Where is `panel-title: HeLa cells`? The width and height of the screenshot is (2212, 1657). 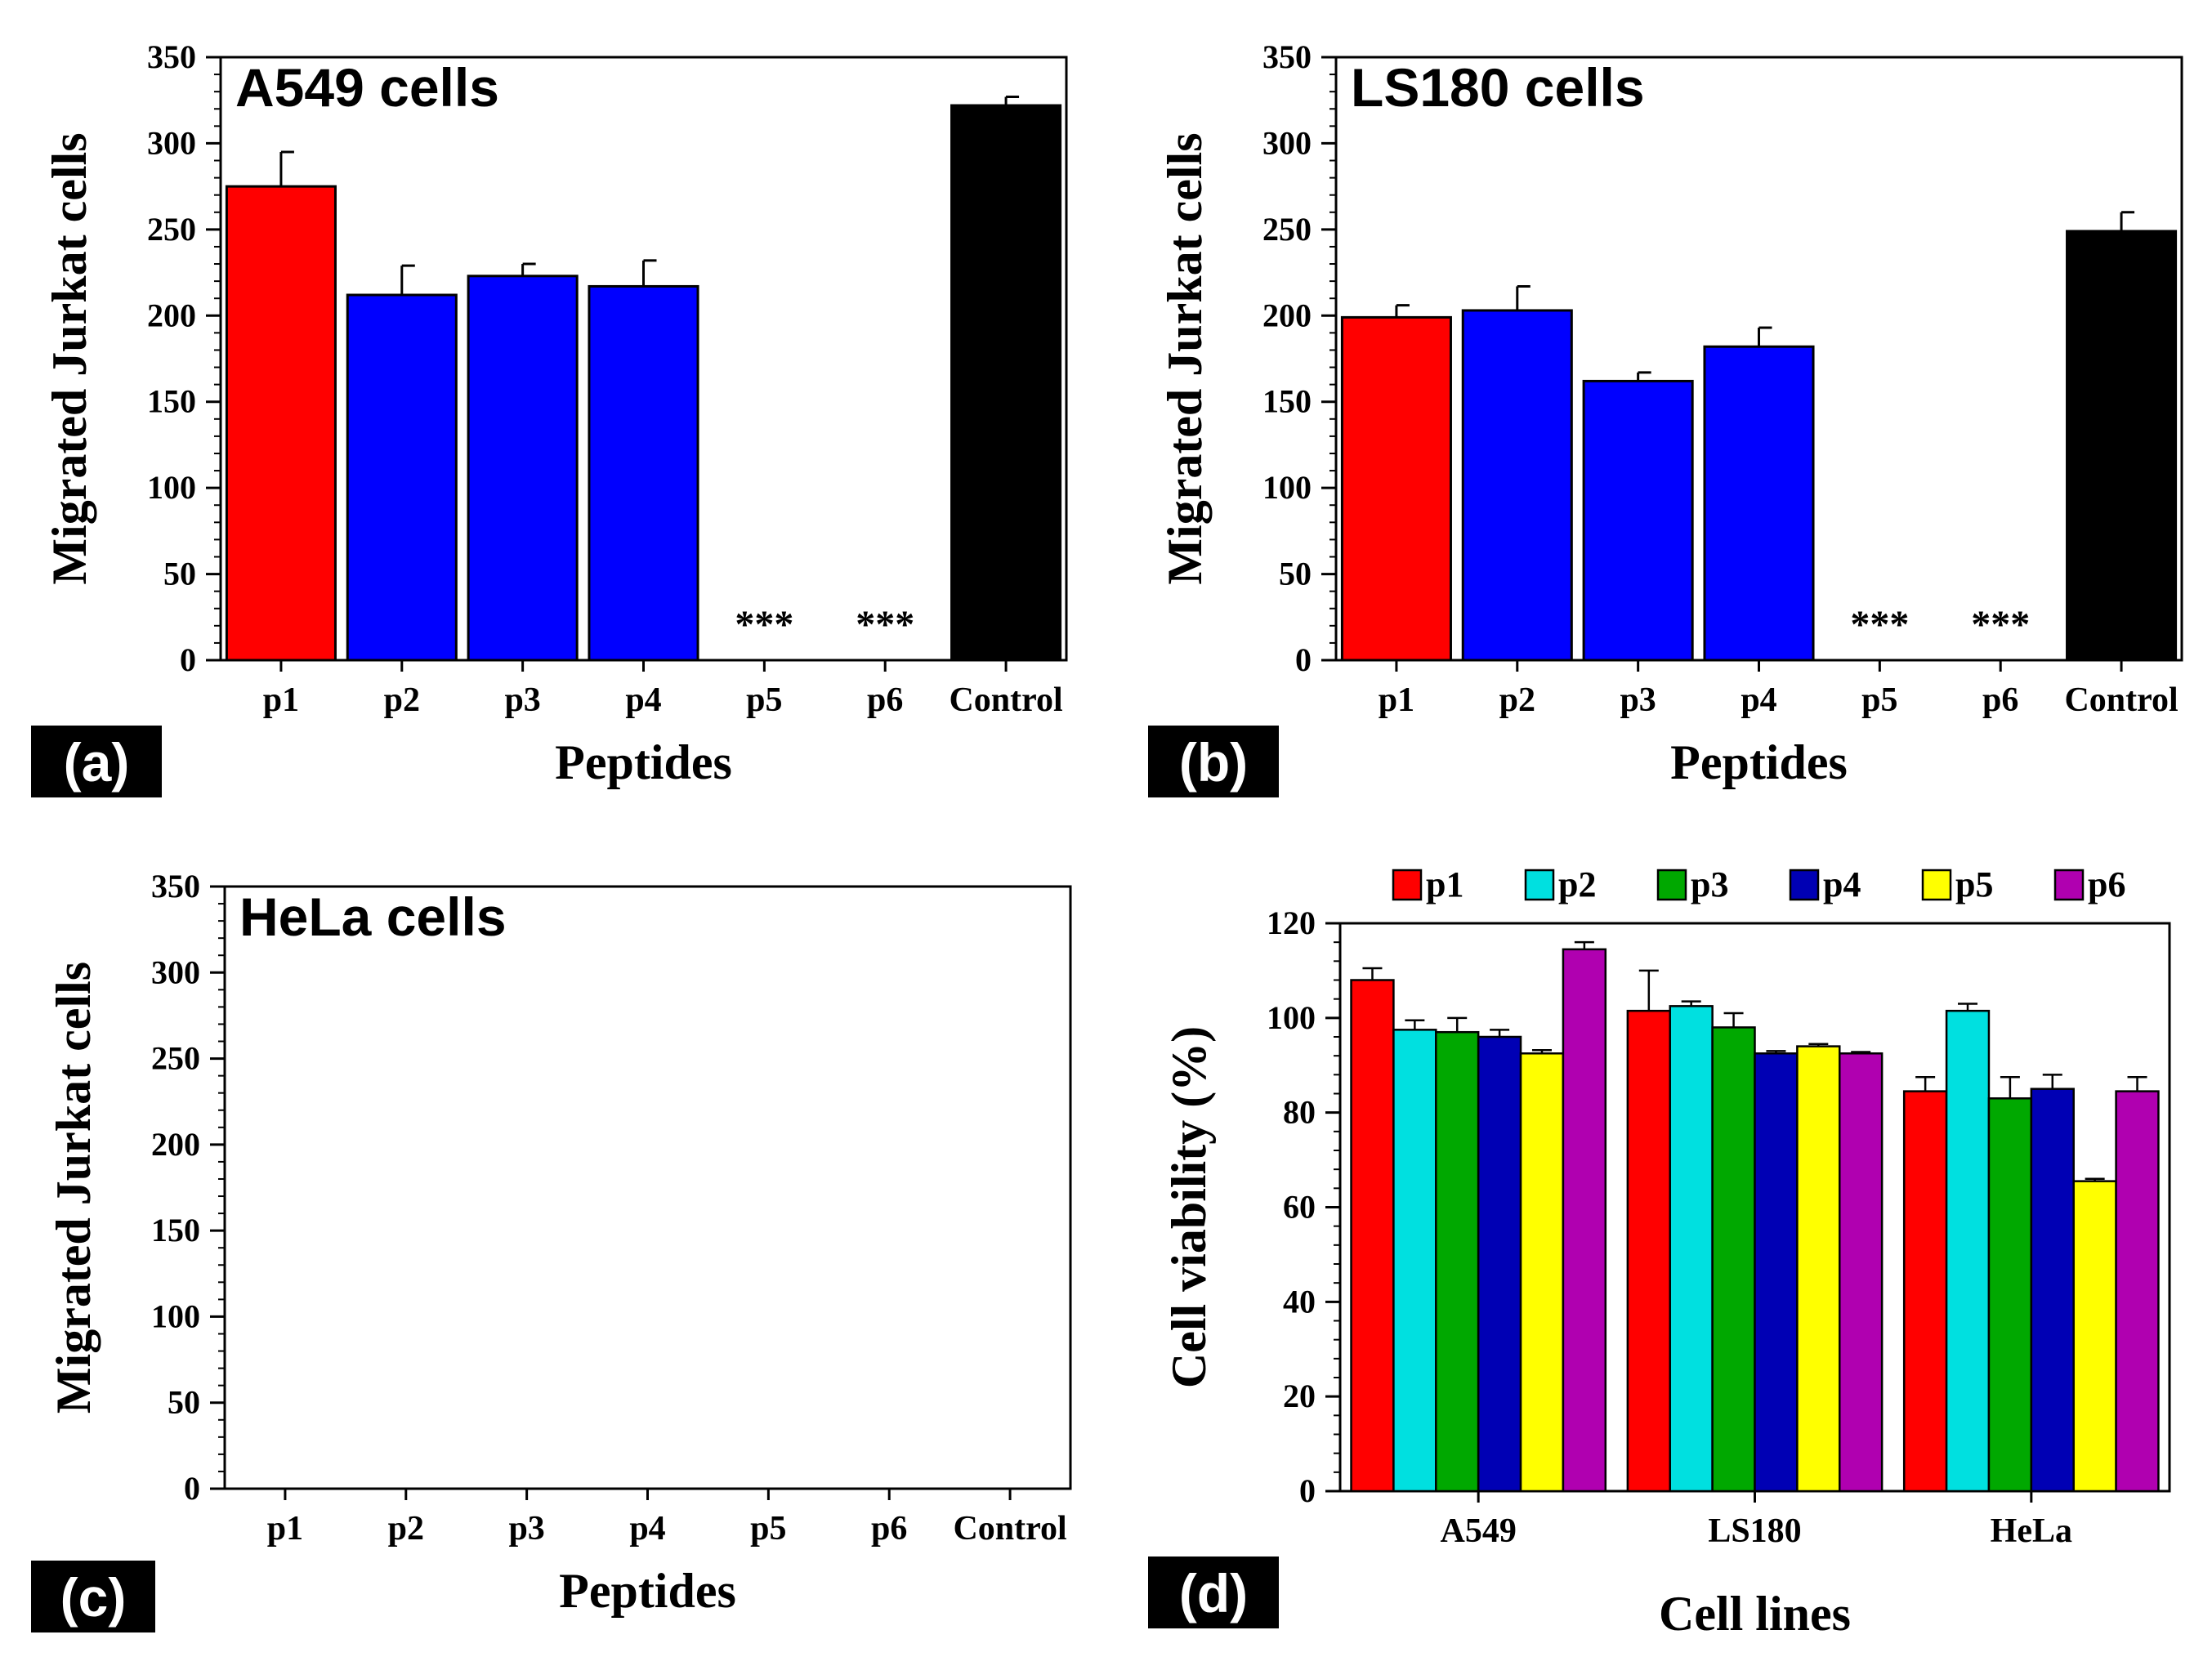 panel-title: HeLa cells is located at coordinates (373, 917).